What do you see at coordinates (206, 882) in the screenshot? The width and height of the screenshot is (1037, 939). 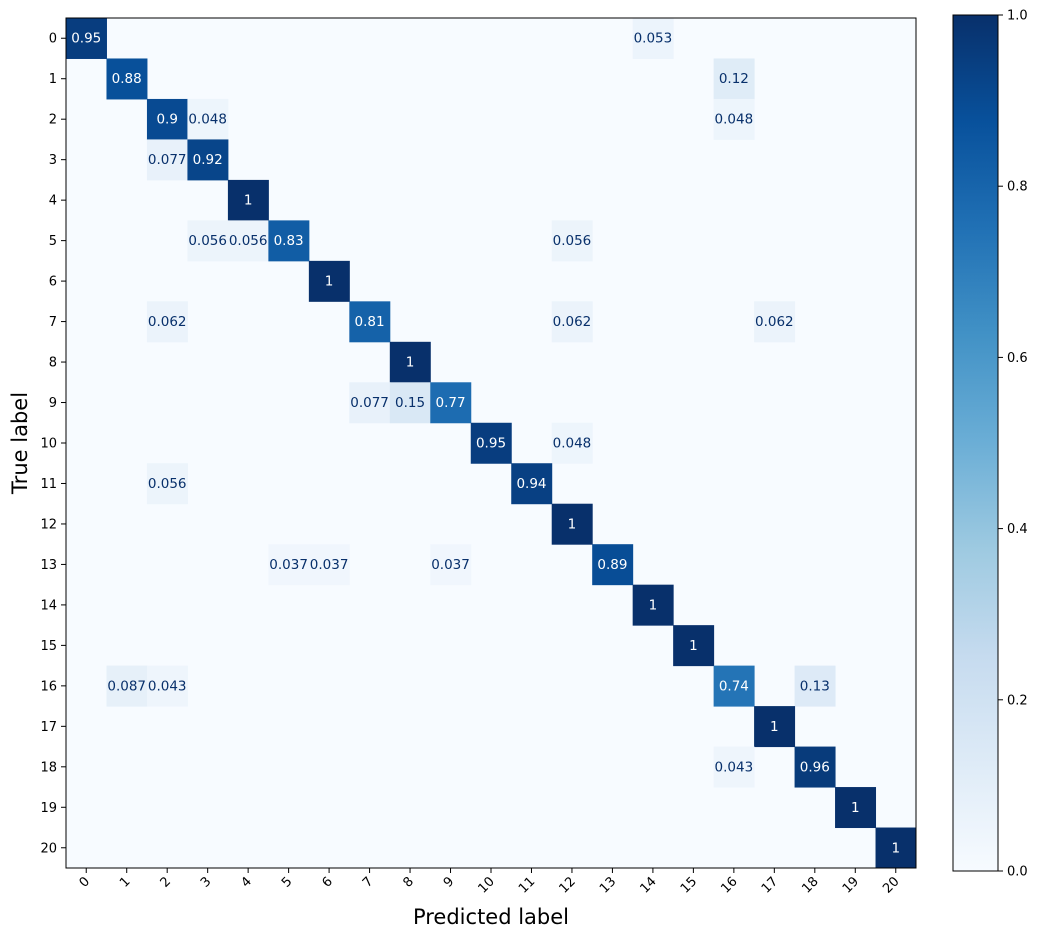 I see `x-tick-label: 3` at bounding box center [206, 882].